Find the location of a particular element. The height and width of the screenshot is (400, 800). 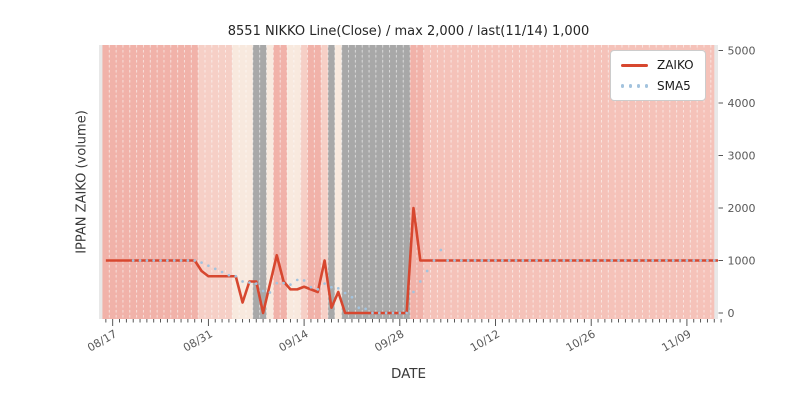

x-axis-label: DATE is located at coordinates (408, 374).